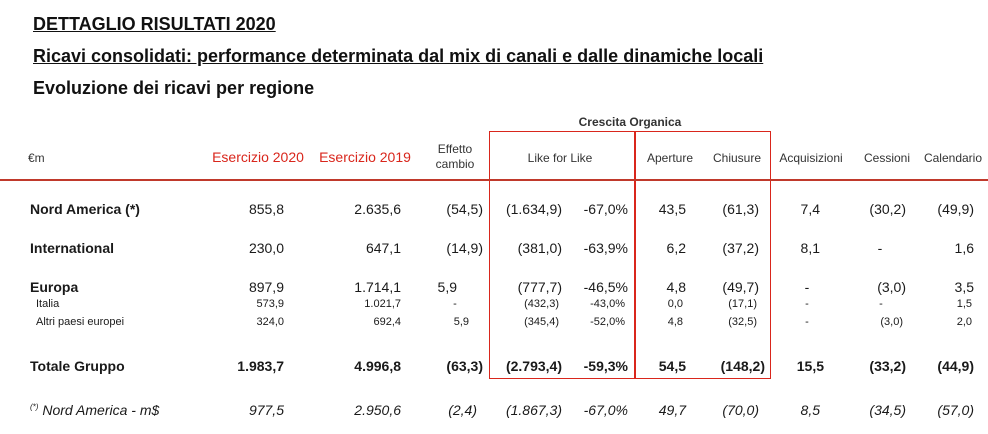 The height and width of the screenshot is (434, 988). Describe the element at coordinates (560, 158) in the screenshot. I see `col-header-lfl: Like for Like` at that location.